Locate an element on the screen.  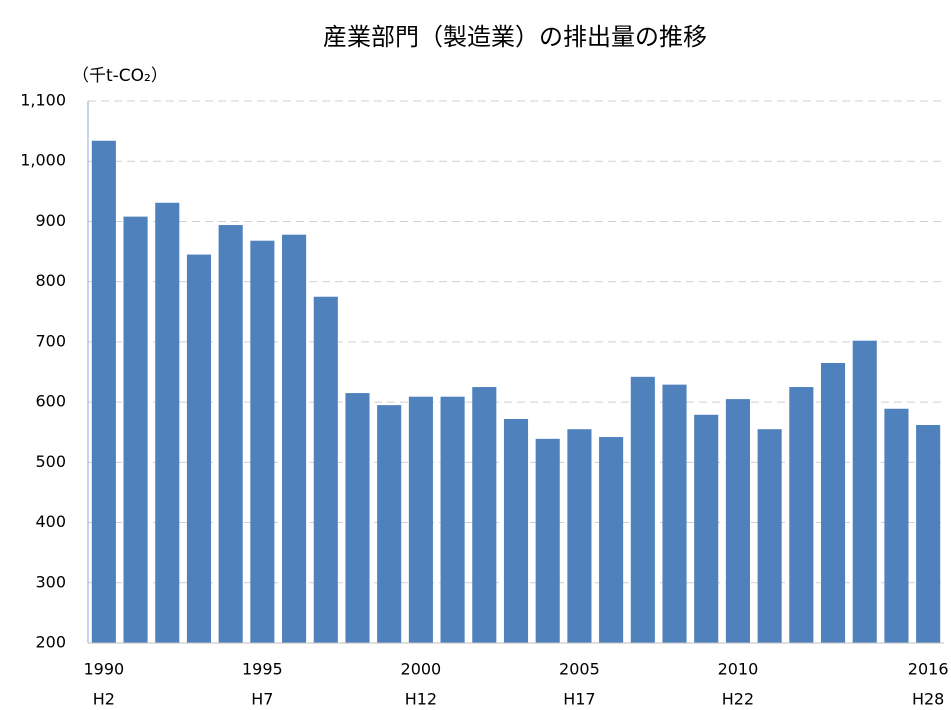
y-tick-label: 300 is located at coordinates (50, 581).